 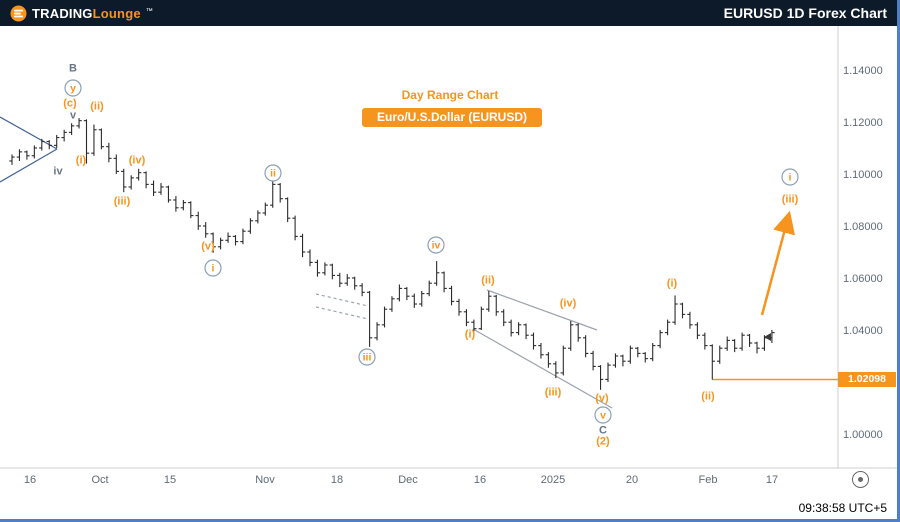 I want to click on y-axis-tick: 1.12000, so click(x=863, y=123).